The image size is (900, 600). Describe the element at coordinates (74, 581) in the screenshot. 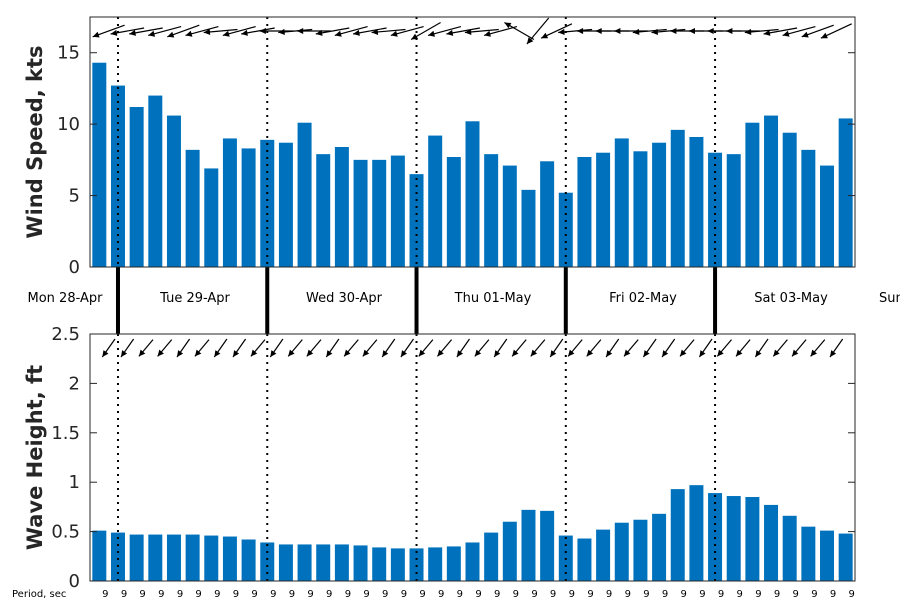

I see `wave-ytick-label-0: 0` at that location.